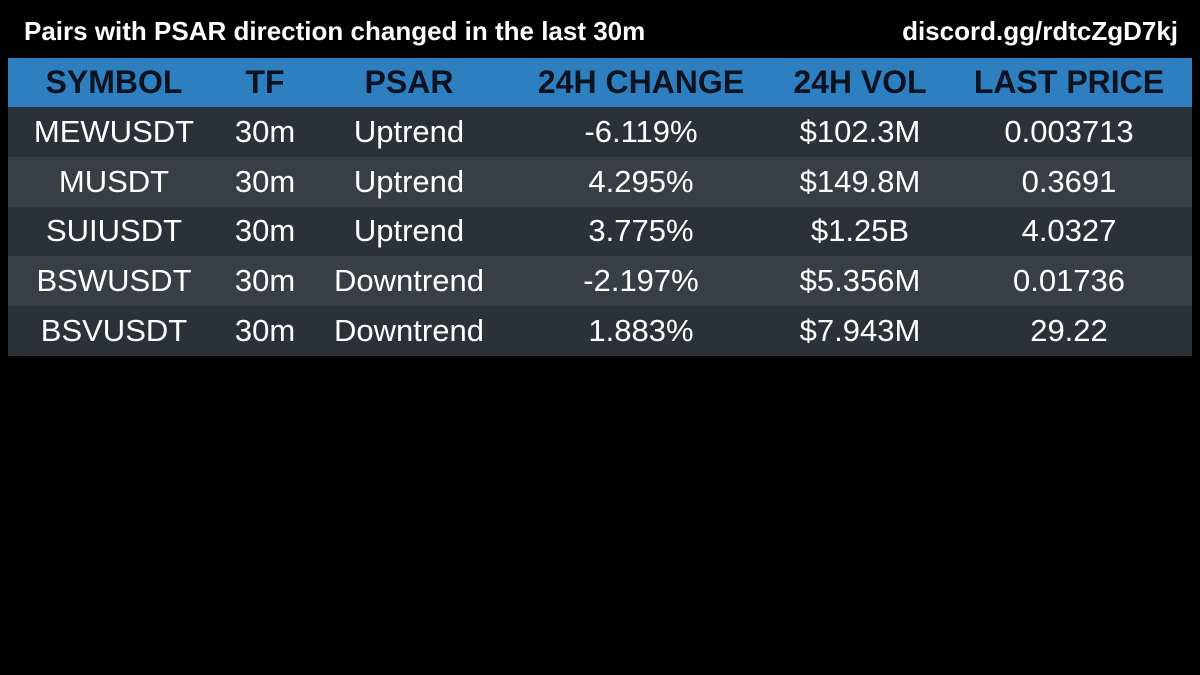  What do you see at coordinates (1069, 331) in the screenshot?
I see `cell-last-price: 29.22` at bounding box center [1069, 331].